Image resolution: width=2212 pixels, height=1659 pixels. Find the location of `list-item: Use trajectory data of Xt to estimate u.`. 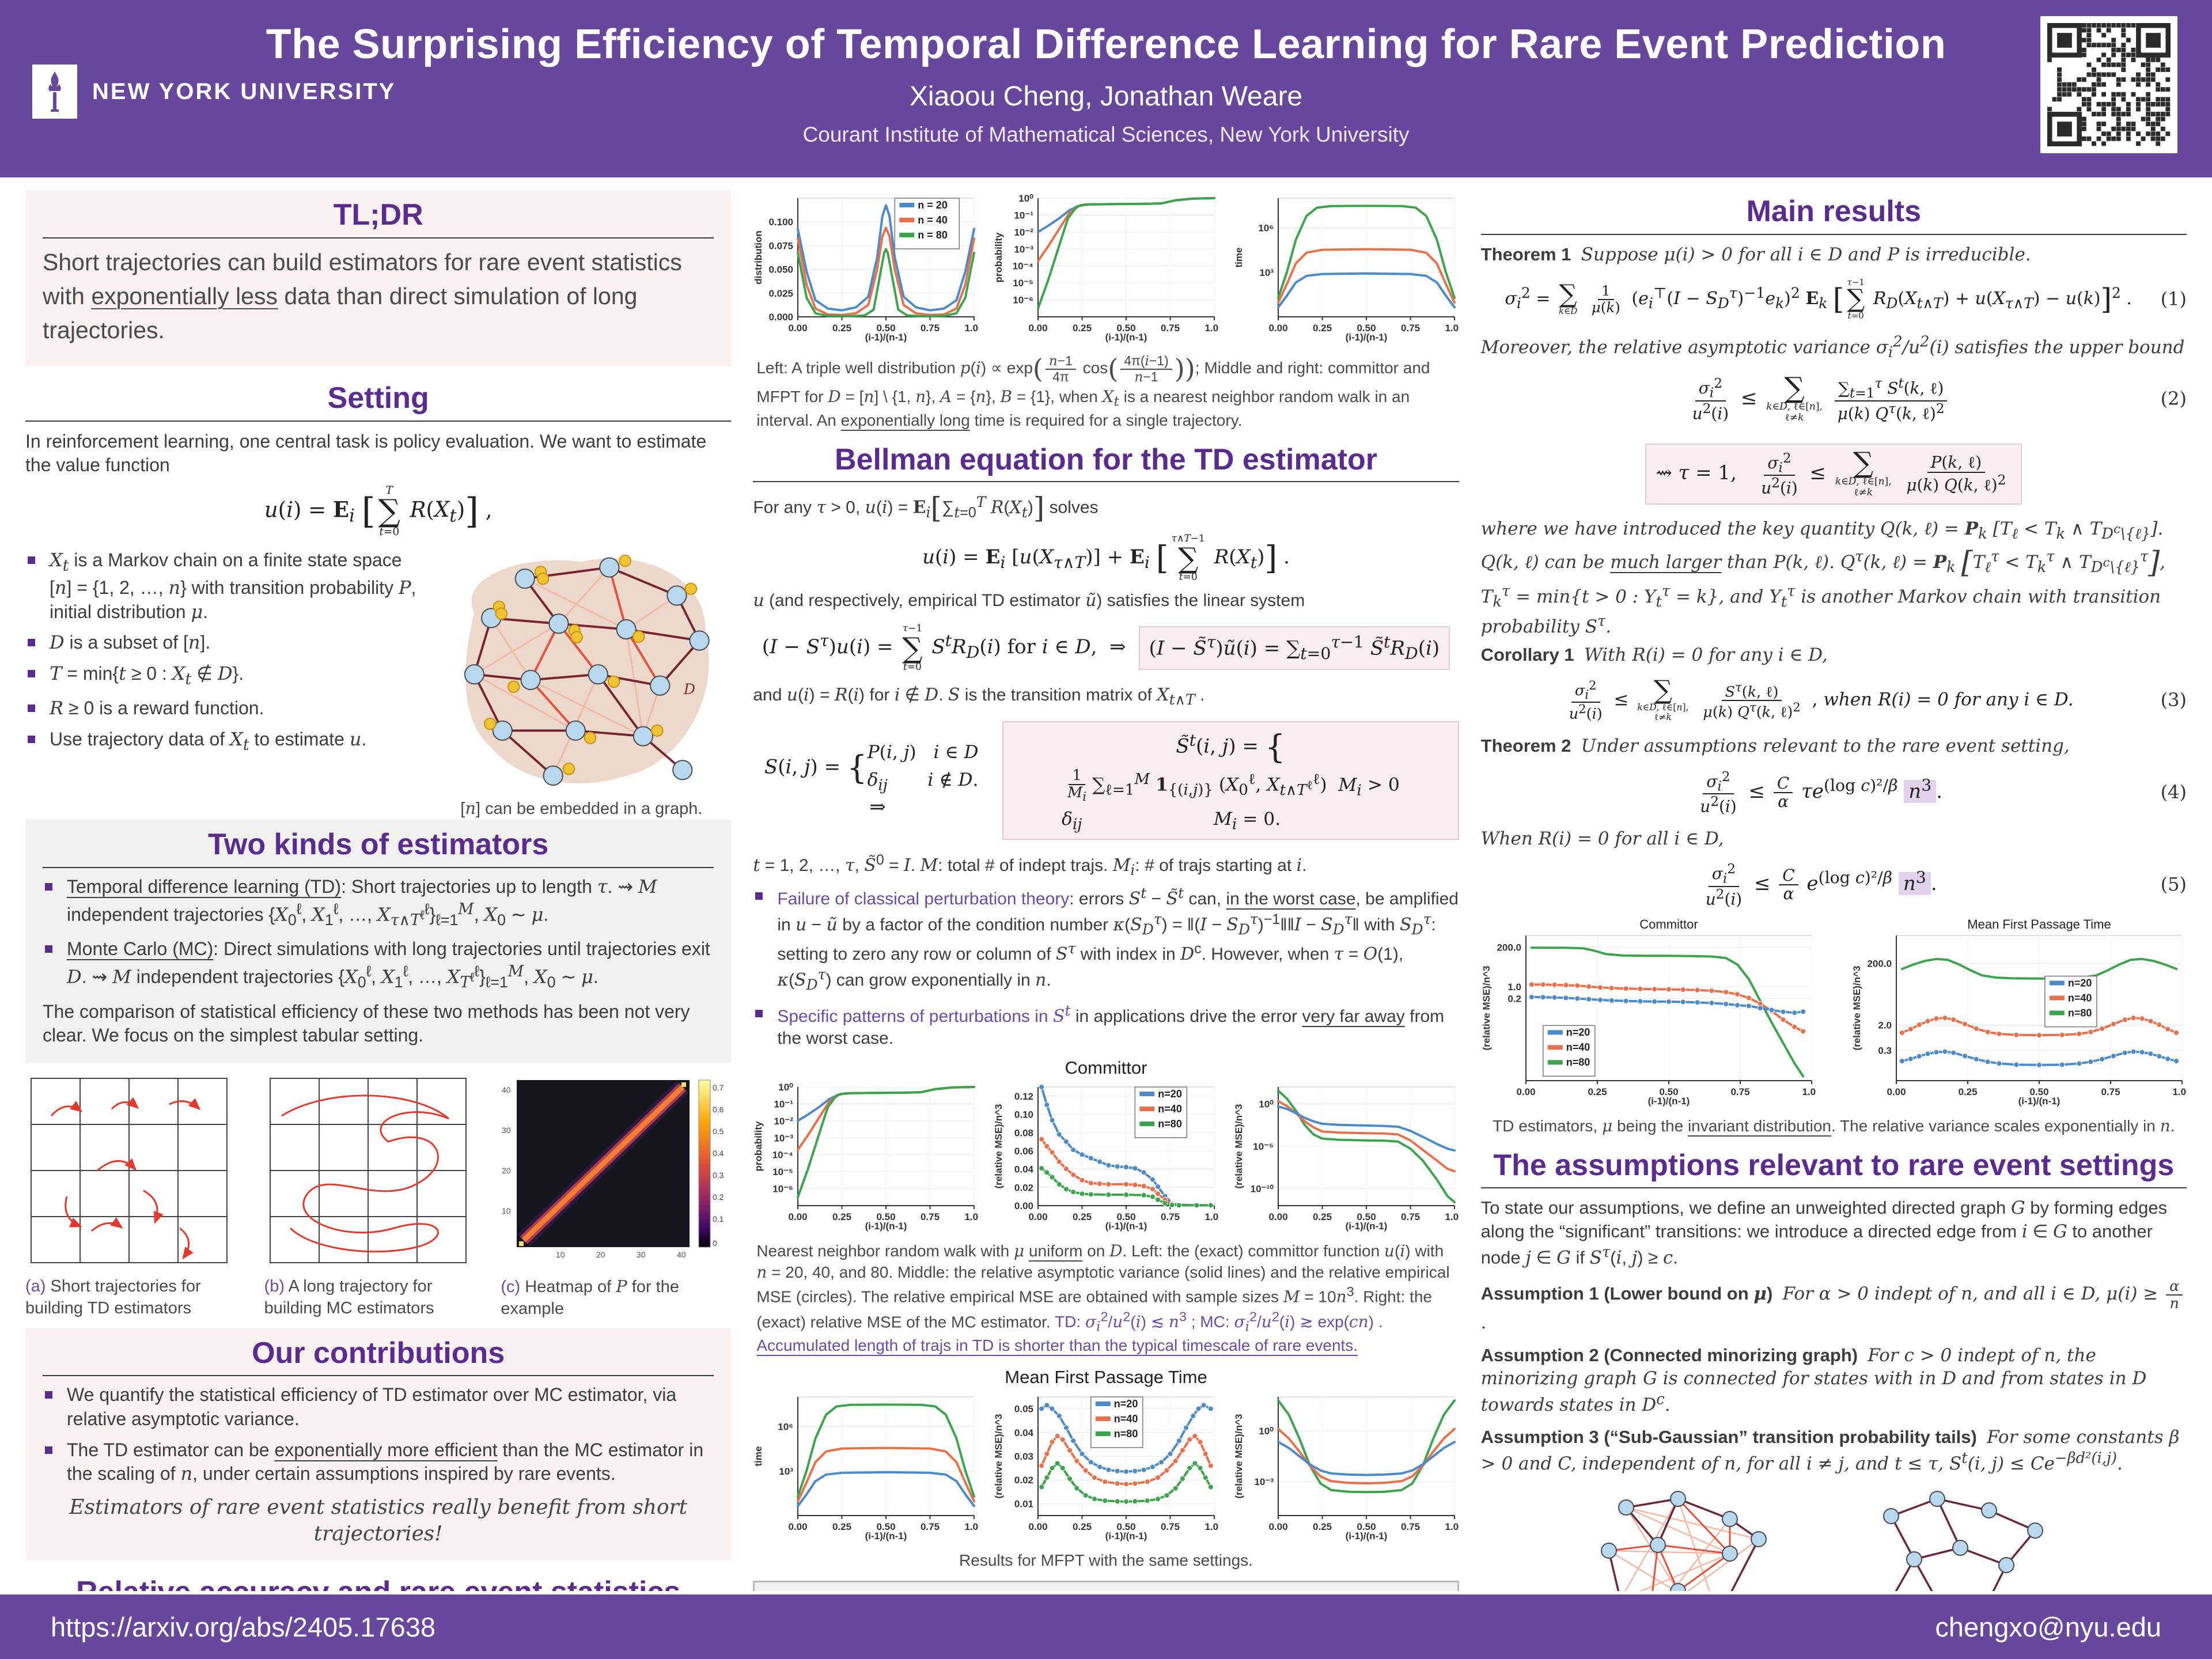

list-item: Use trajectory data of Xt to estimate u. is located at coordinates (224, 741).